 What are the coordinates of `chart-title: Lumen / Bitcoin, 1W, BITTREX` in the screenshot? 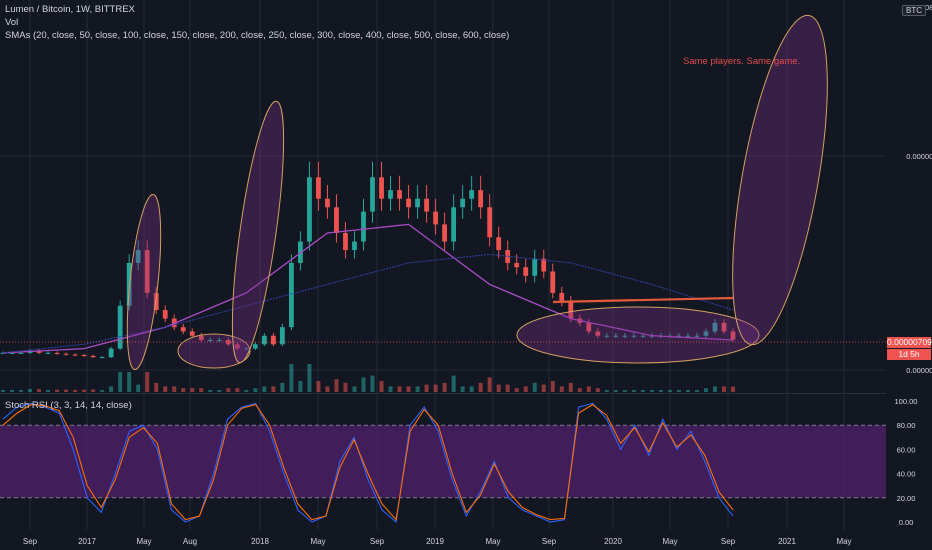 It's located at (70, 9).